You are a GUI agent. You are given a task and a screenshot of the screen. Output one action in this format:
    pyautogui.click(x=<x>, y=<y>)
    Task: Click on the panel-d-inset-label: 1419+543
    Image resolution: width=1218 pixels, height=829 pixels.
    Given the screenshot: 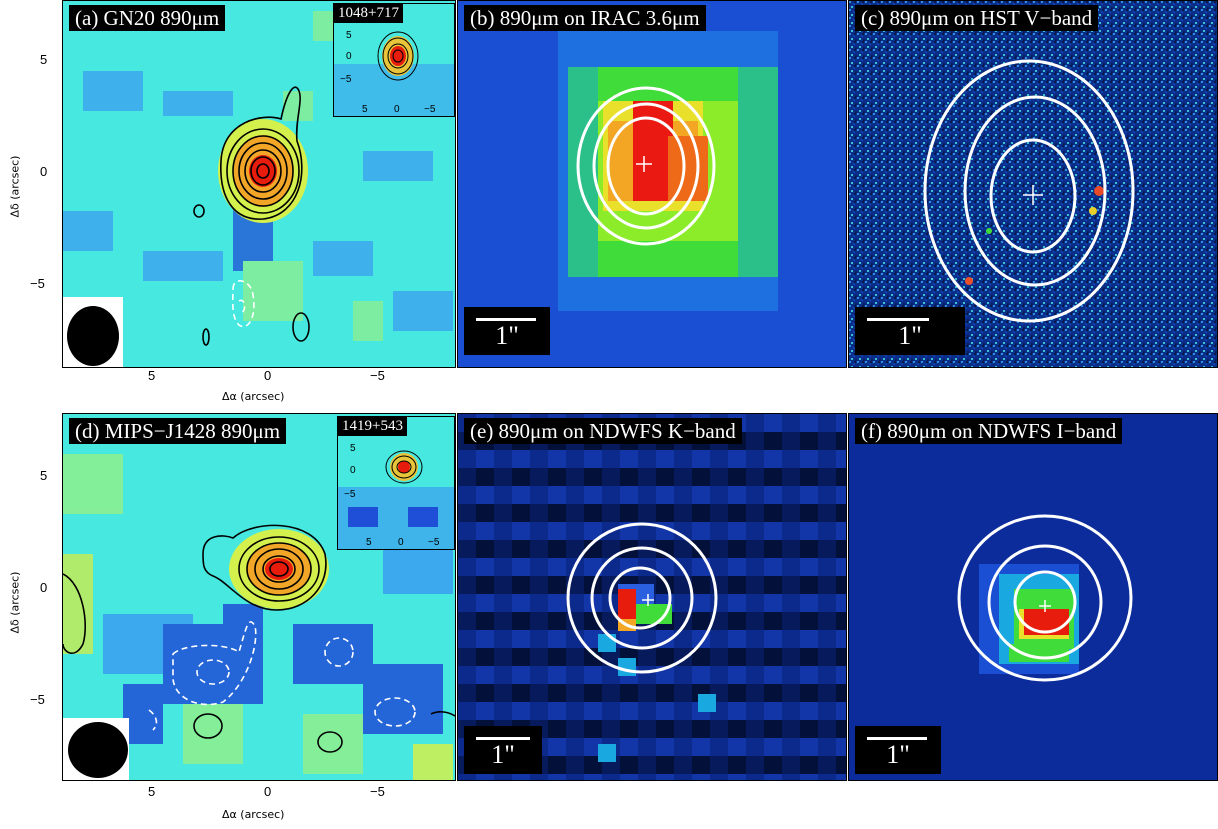 What is the action you would take?
    pyautogui.click(x=372, y=426)
    